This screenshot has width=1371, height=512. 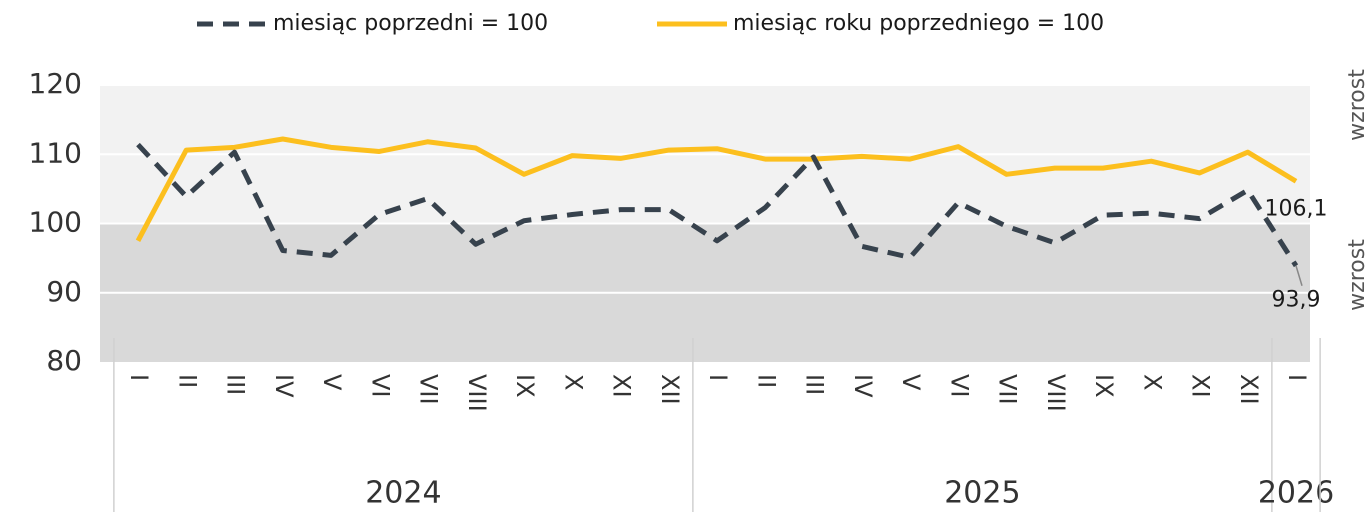 What do you see at coordinates (410, 23) in the screenshot?
I see `legend-label: miesiąc poprzedni = 100` at bounding box center [410, 23].